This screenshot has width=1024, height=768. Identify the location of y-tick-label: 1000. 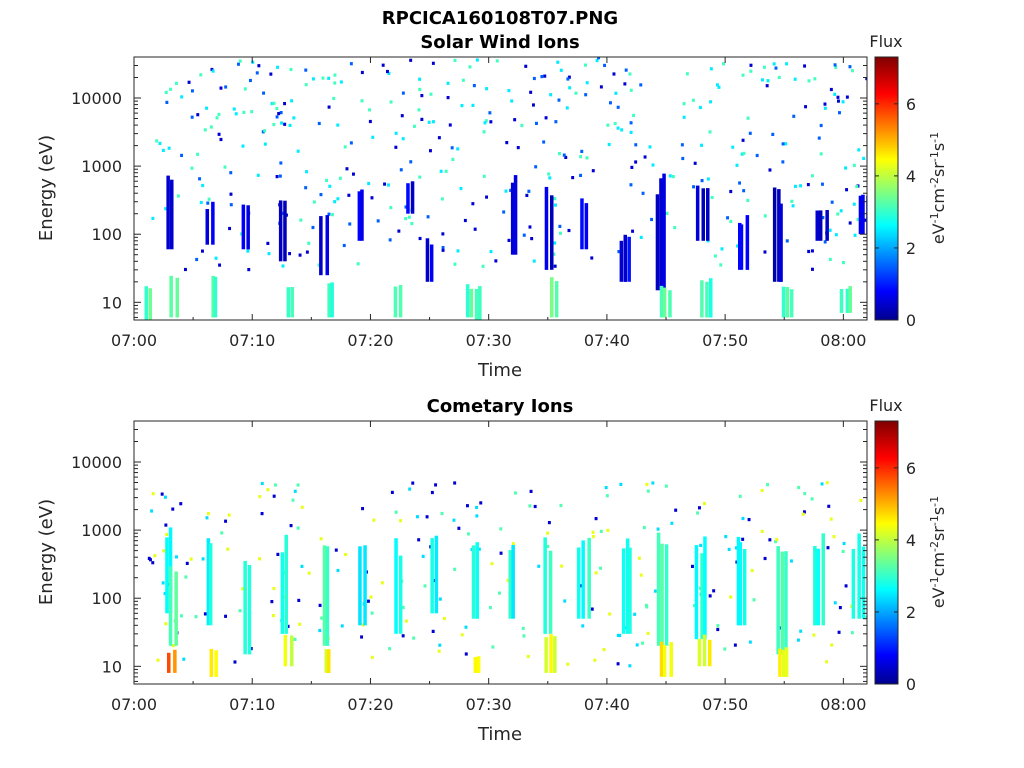
(101, 166).